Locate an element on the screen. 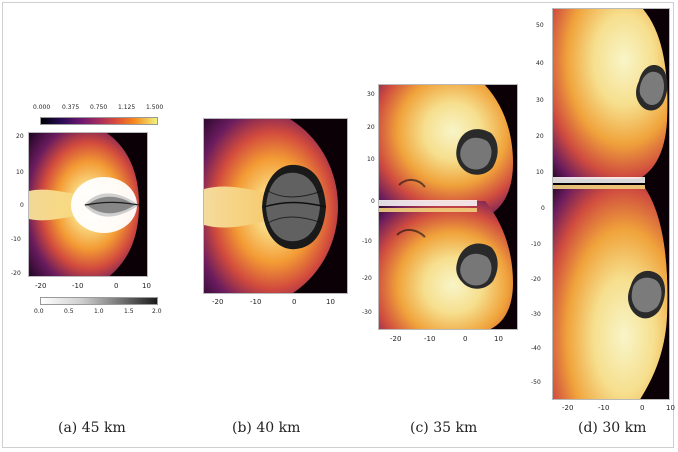 The image size is (678, 452). panel-a-xtick-2: 0 is located at coordinates (116, 286).